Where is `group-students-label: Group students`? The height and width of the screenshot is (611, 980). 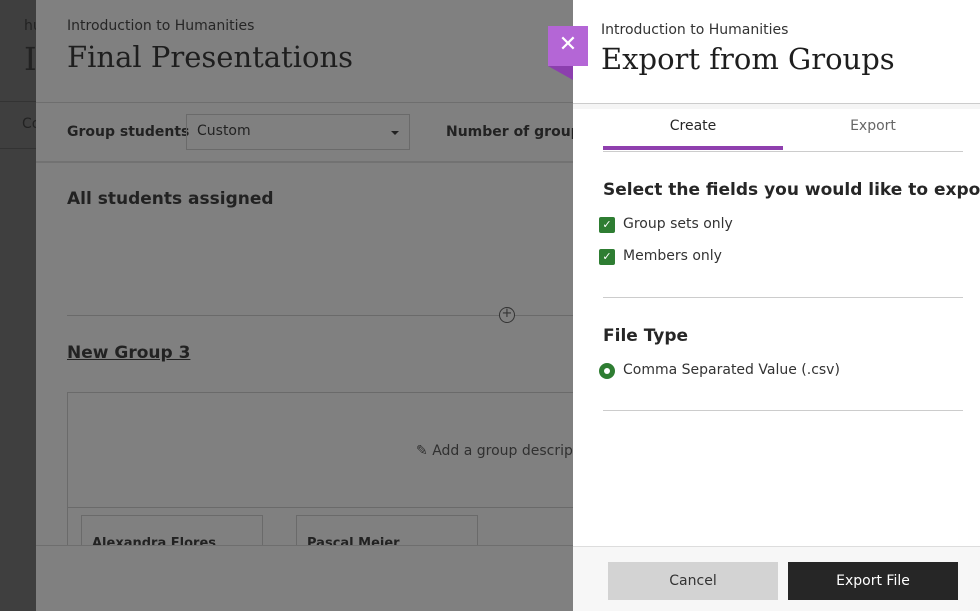
group-students-label: Group students is located at coordinates (128, 132).